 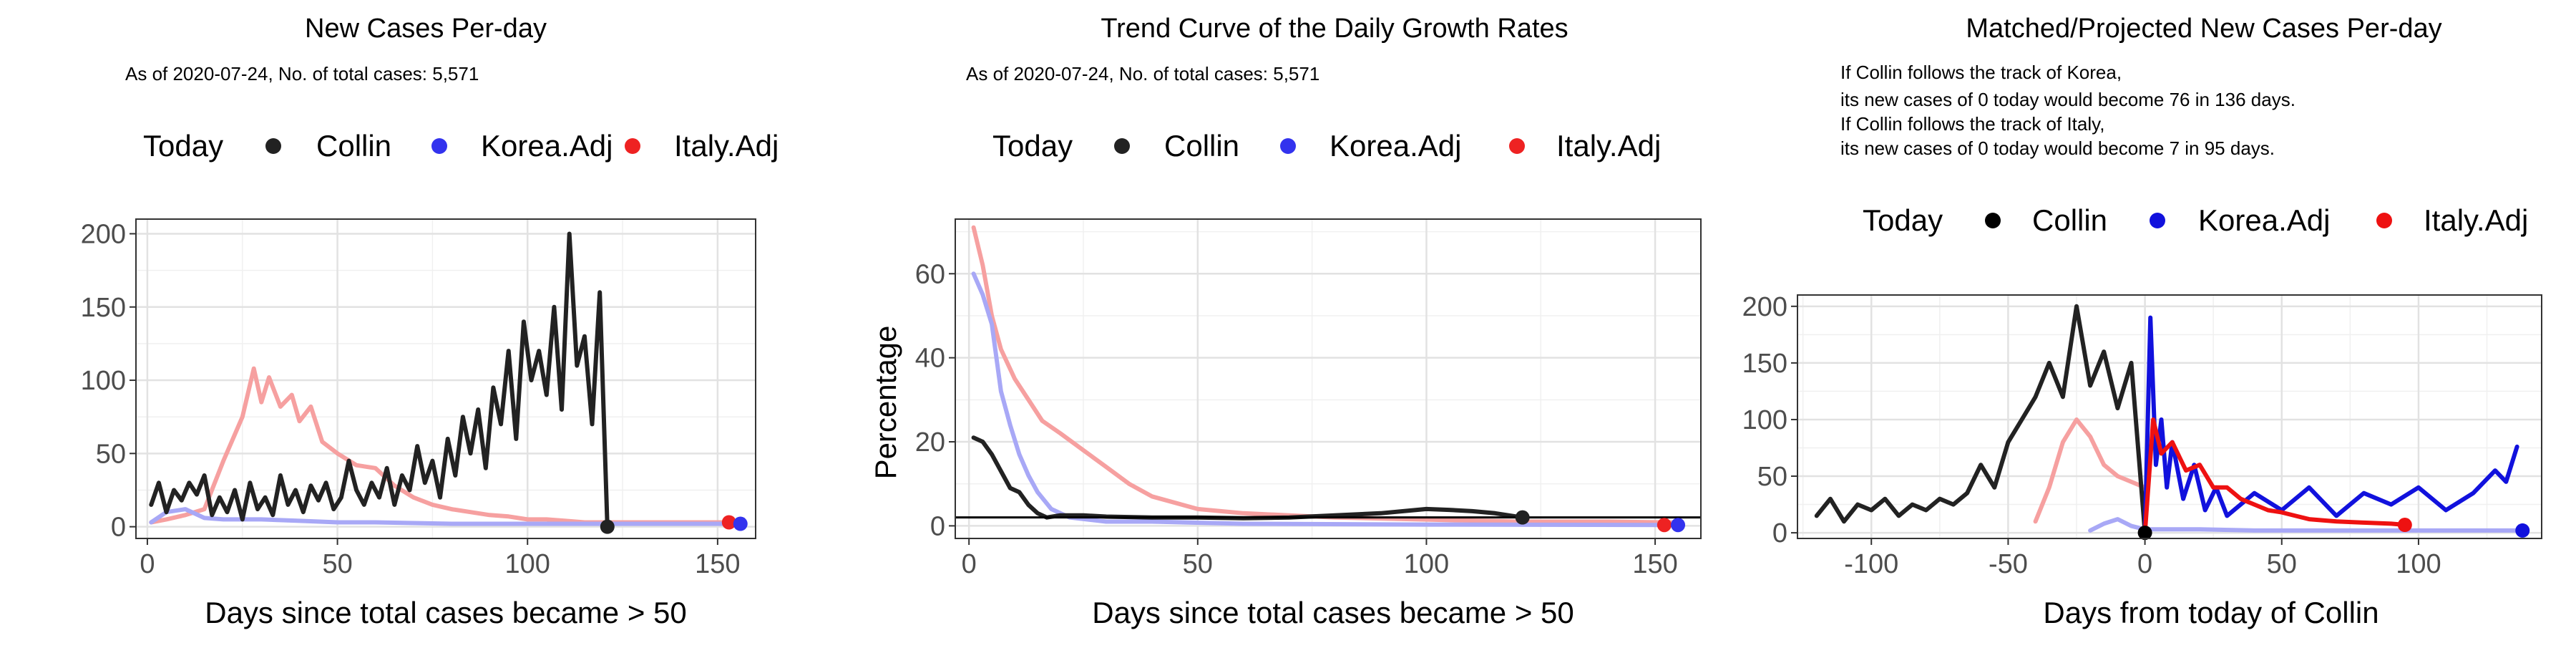 I want to click on axis-ticks: -100 -50 0 50 100 0 50 100 150 200, so click(x=2091, y=435).